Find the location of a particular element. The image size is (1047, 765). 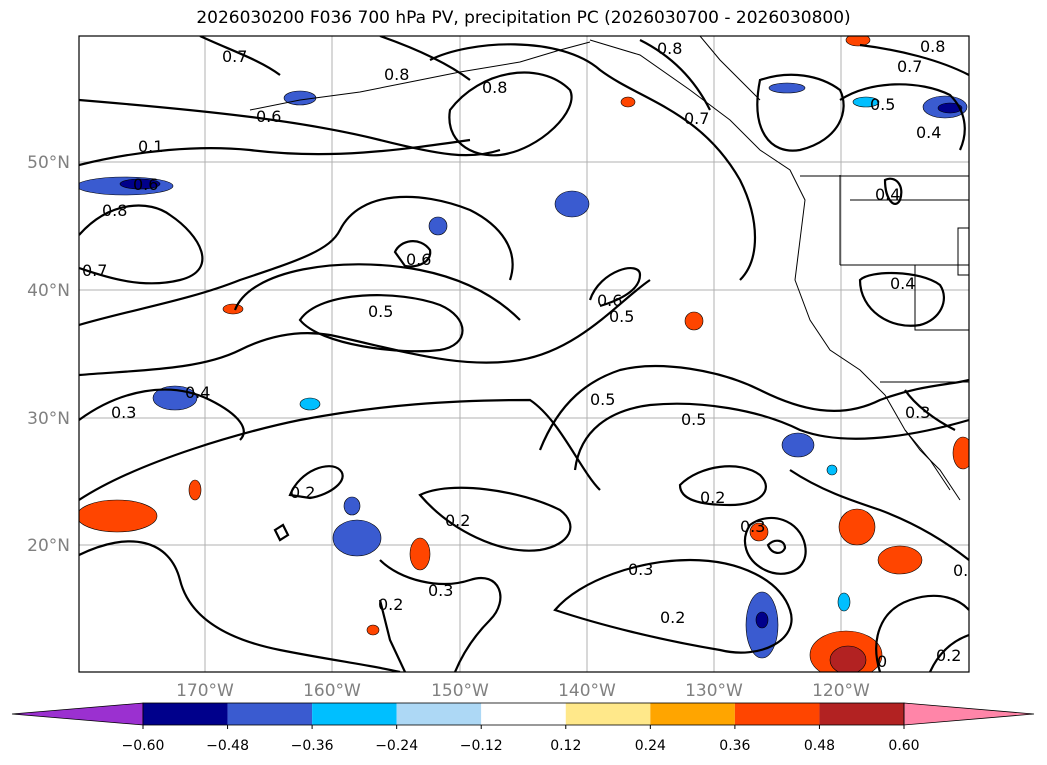

lon-label-170w: 170°W is located at coordinates (205, 691).